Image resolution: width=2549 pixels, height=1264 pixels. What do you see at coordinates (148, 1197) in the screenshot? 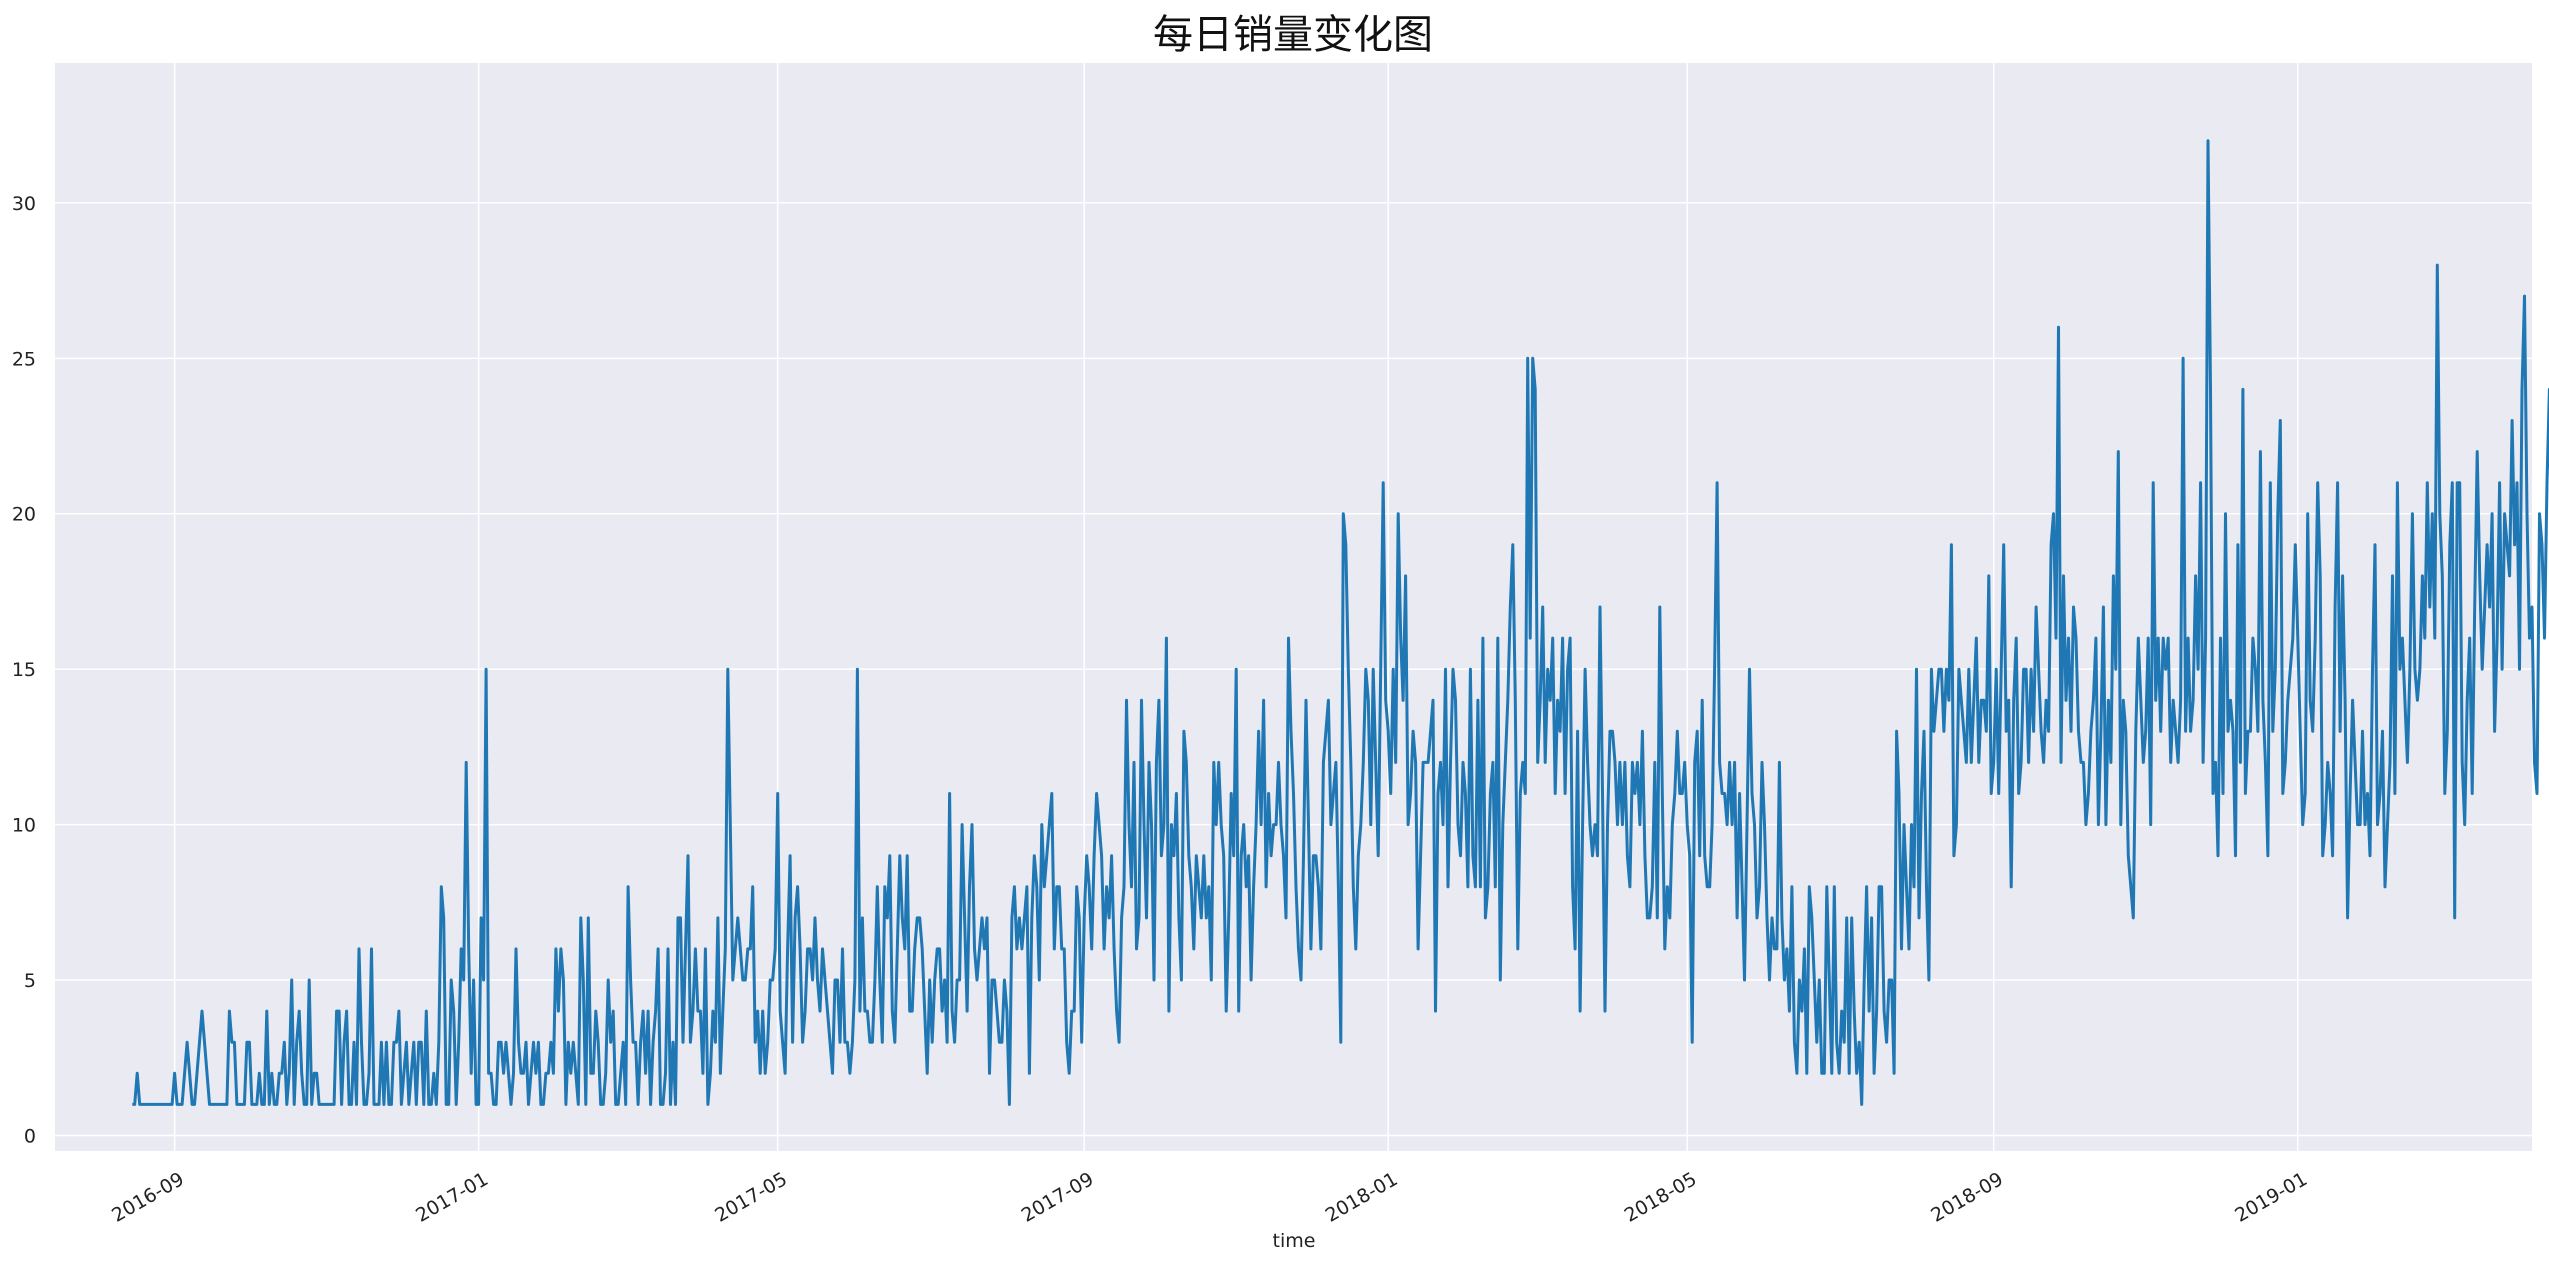
I see `x-tick-label: 2016-09` at bounding box center [148, 1197].